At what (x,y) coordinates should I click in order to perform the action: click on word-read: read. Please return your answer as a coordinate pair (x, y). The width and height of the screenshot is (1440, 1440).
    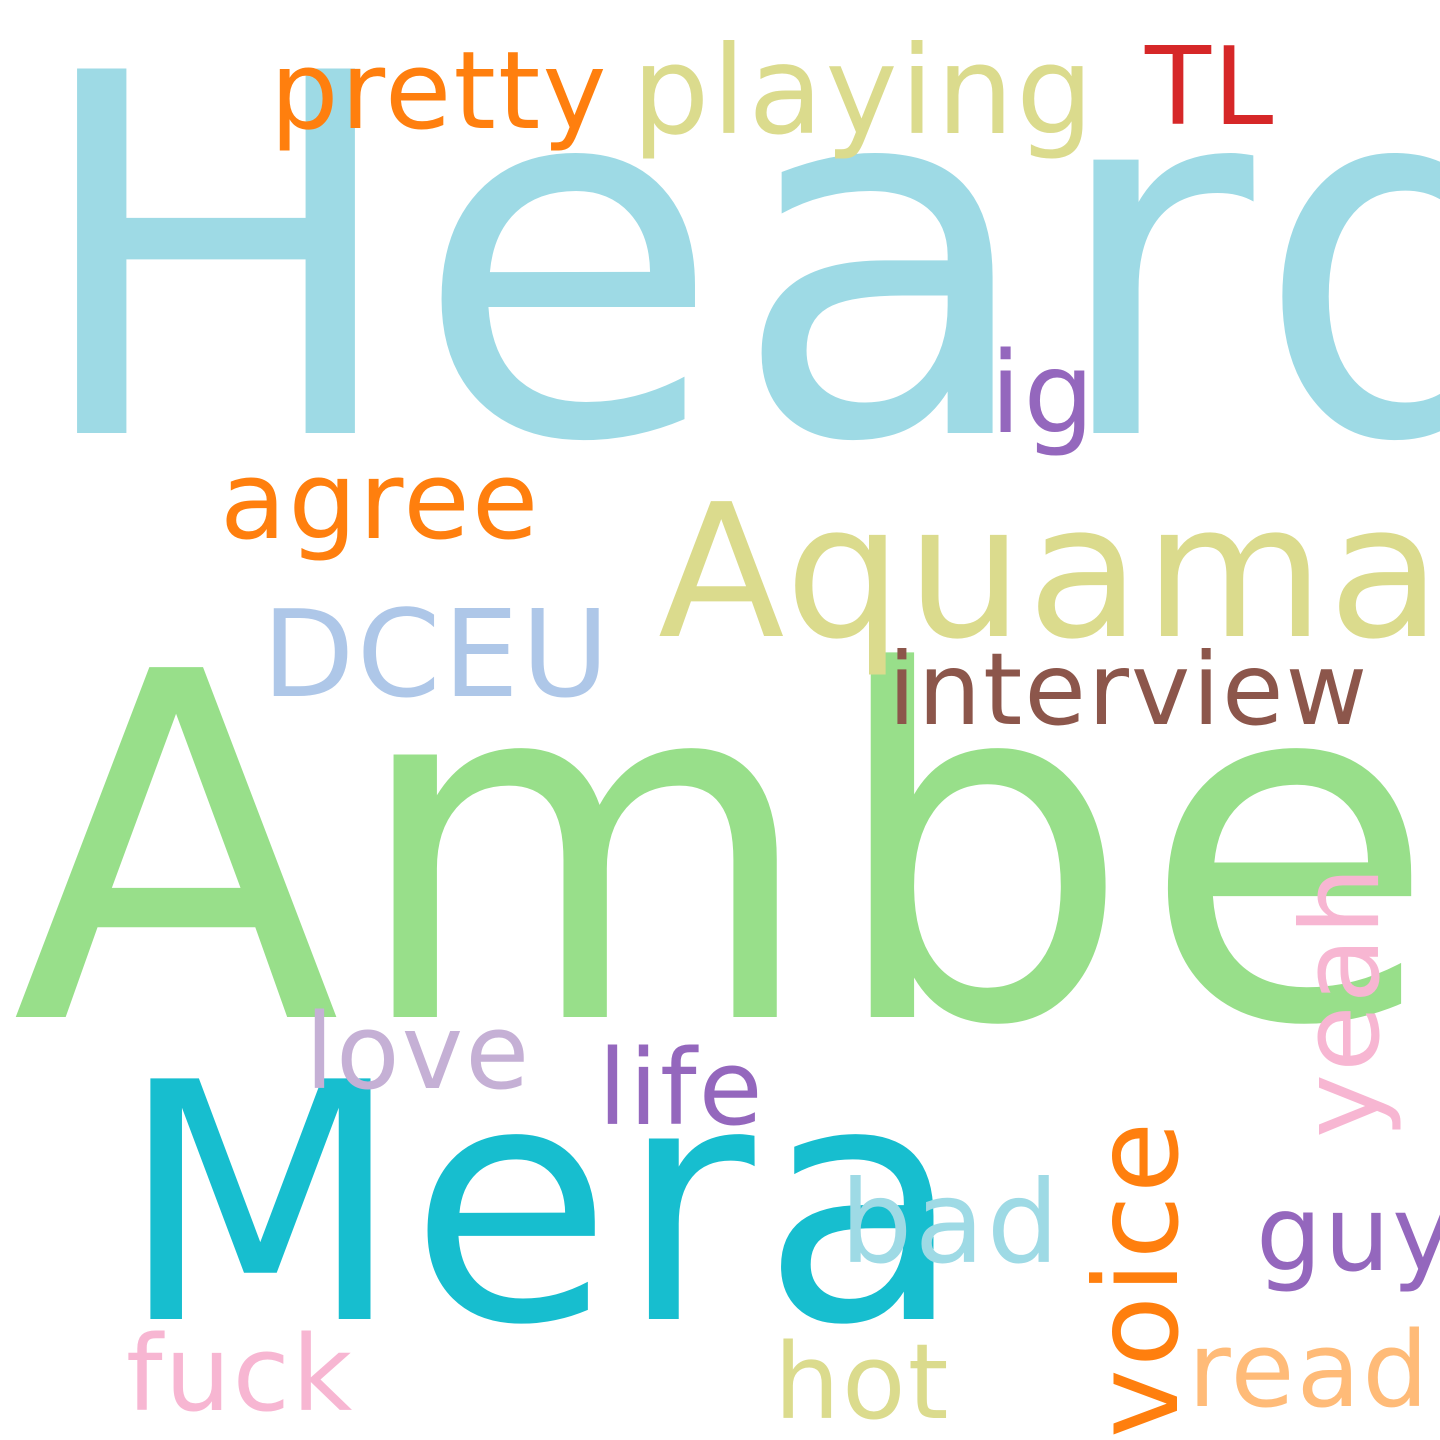
    Looking at the image, I should click on (1309, 1370).